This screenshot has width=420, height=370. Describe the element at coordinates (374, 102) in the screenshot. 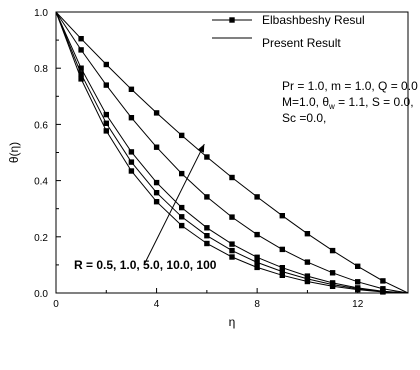

I see `parameters-line-2-end: = 1.1, S = 0.0,` at that location.